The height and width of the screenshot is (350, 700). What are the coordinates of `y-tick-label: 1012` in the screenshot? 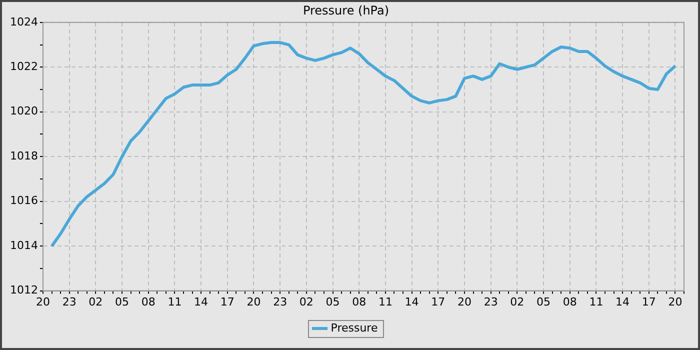 It's located at (24, 290).